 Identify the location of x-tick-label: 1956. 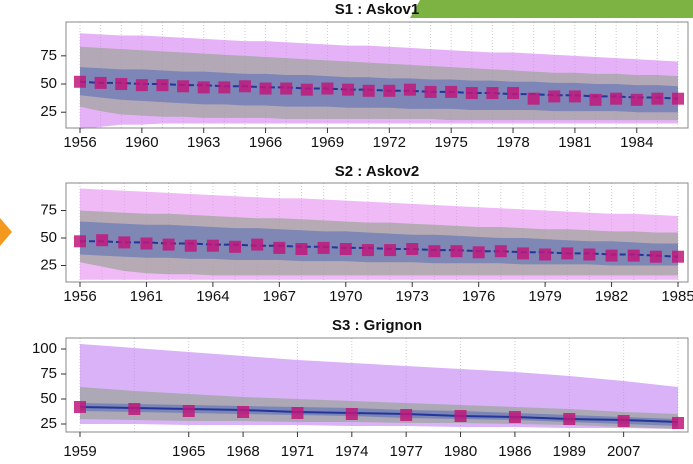
(79, 142).